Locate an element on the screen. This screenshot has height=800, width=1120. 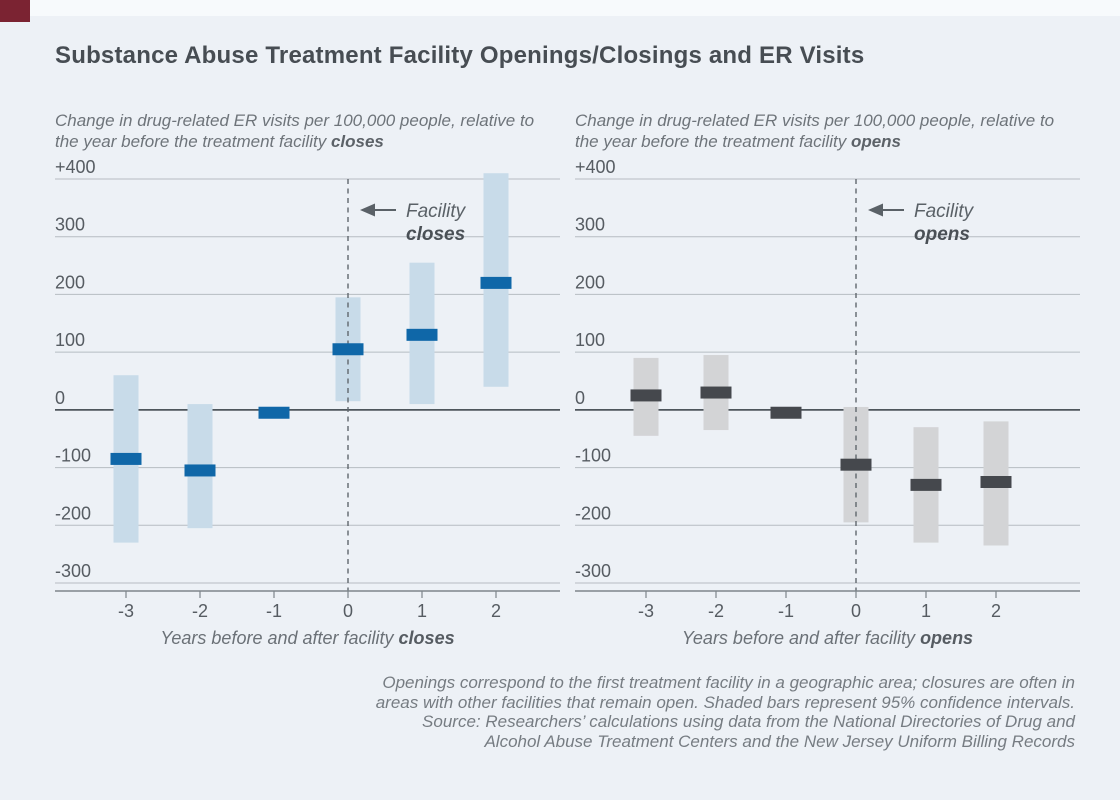
closes-x-axis-label: Years before and after facility closes is located at coordinates (307, 638).